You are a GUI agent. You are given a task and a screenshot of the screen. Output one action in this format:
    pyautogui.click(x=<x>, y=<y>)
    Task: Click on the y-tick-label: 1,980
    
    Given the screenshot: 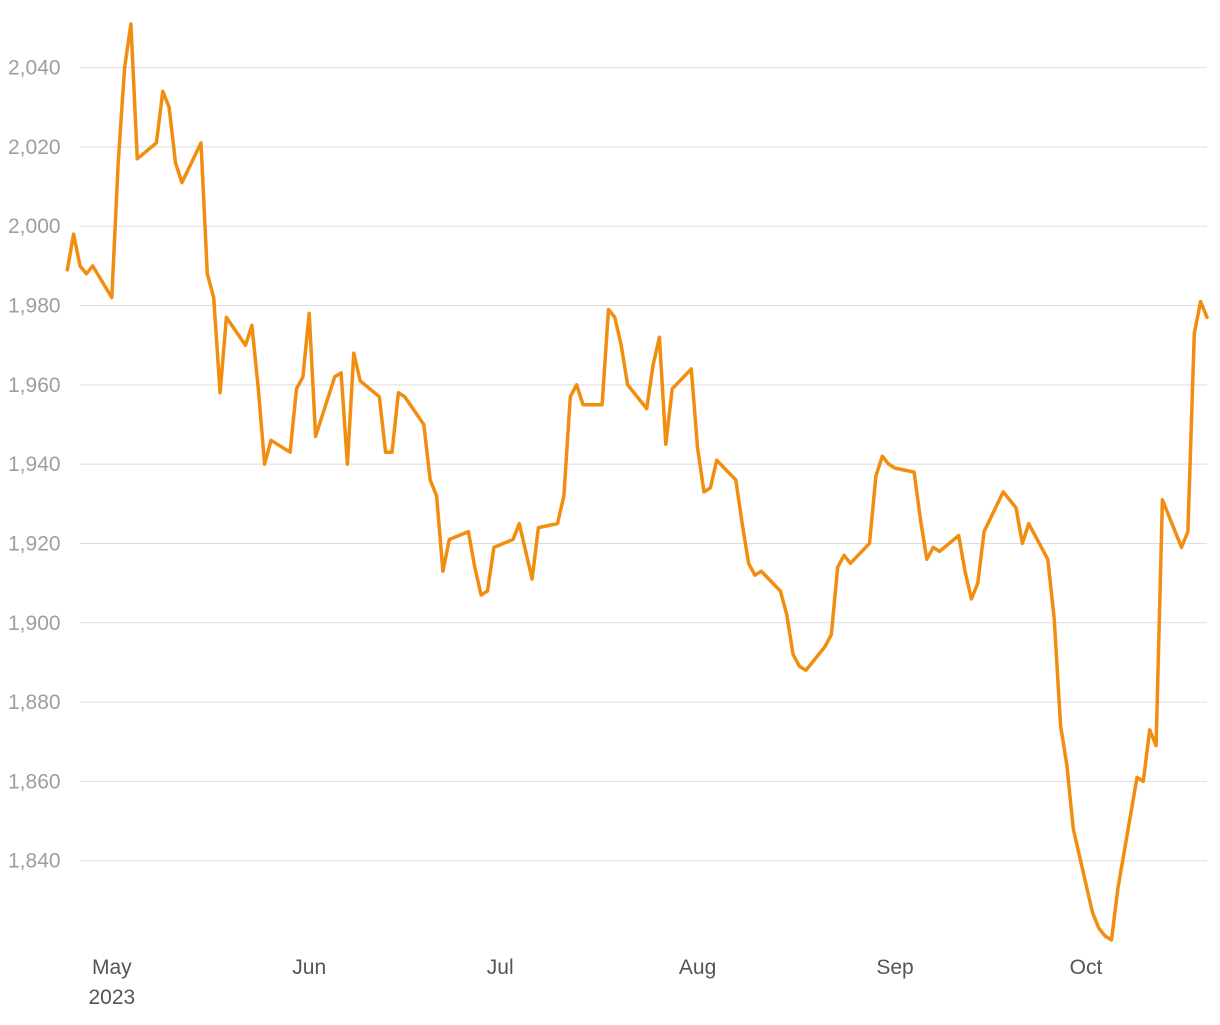 What is the action you would take?
    pyautogui.click(x=34, y=306)
    